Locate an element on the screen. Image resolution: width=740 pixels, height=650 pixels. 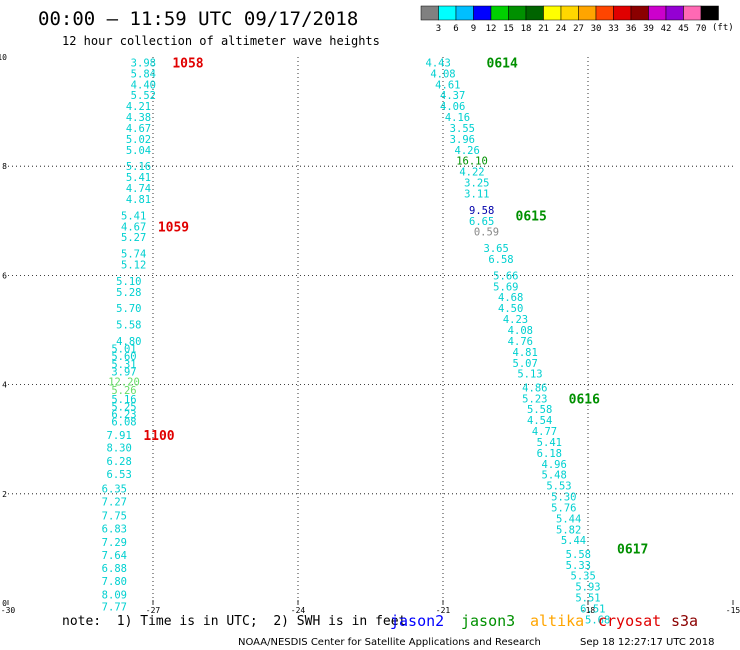
wave-height-value: 7.64 is located at coordinates (114, 556).